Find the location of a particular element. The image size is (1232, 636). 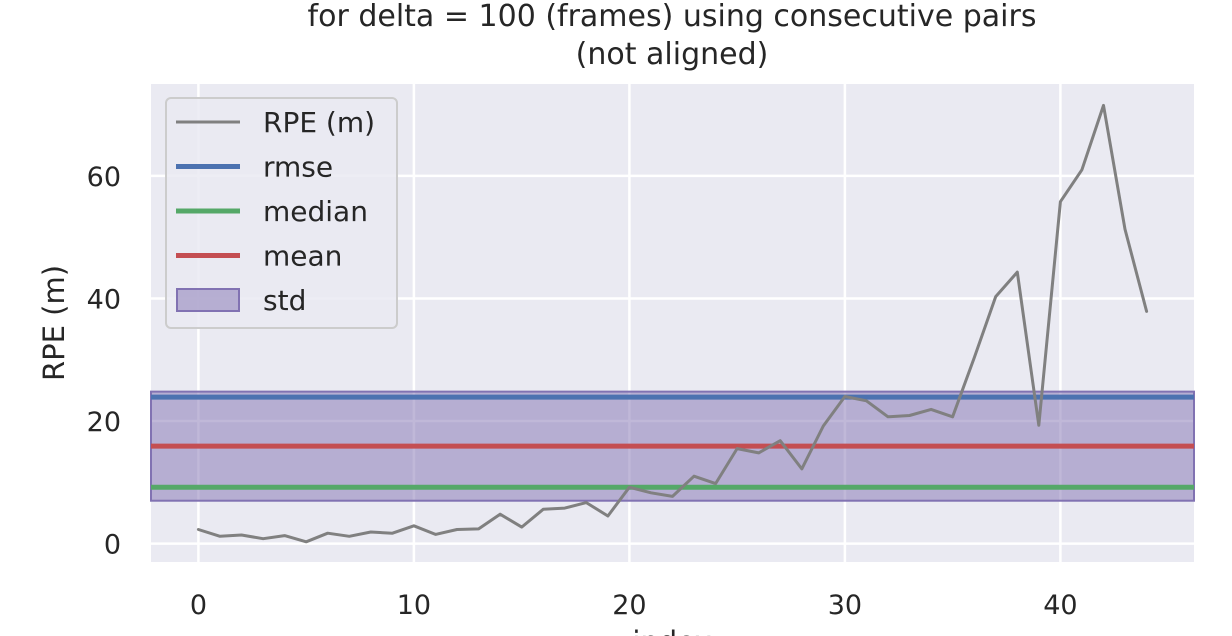

statistic-lines is located at coordinates (672, 442).